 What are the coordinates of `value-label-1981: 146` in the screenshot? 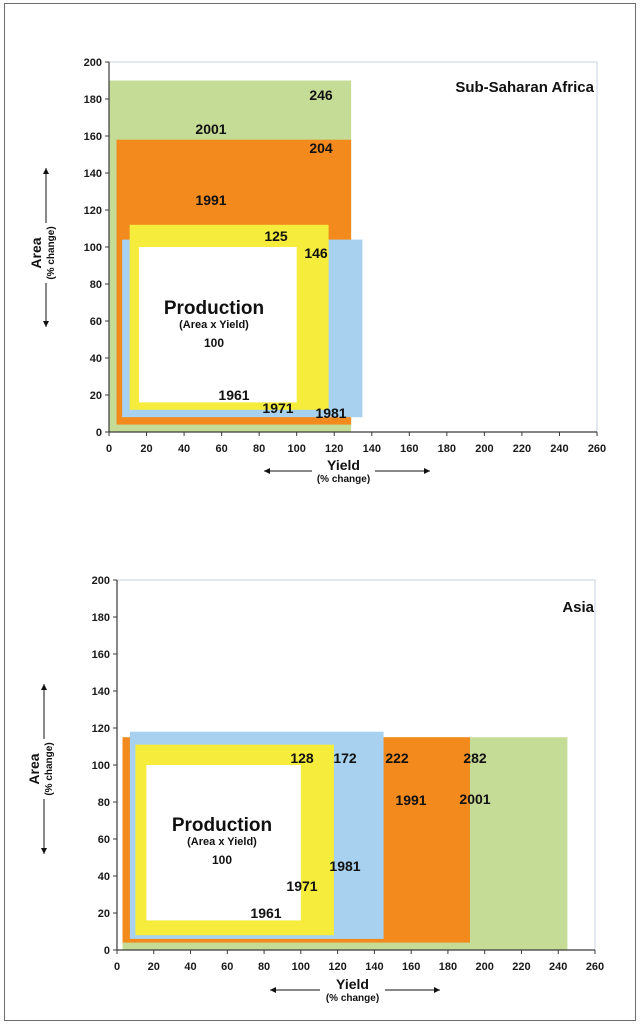 It's located at (316, 253).